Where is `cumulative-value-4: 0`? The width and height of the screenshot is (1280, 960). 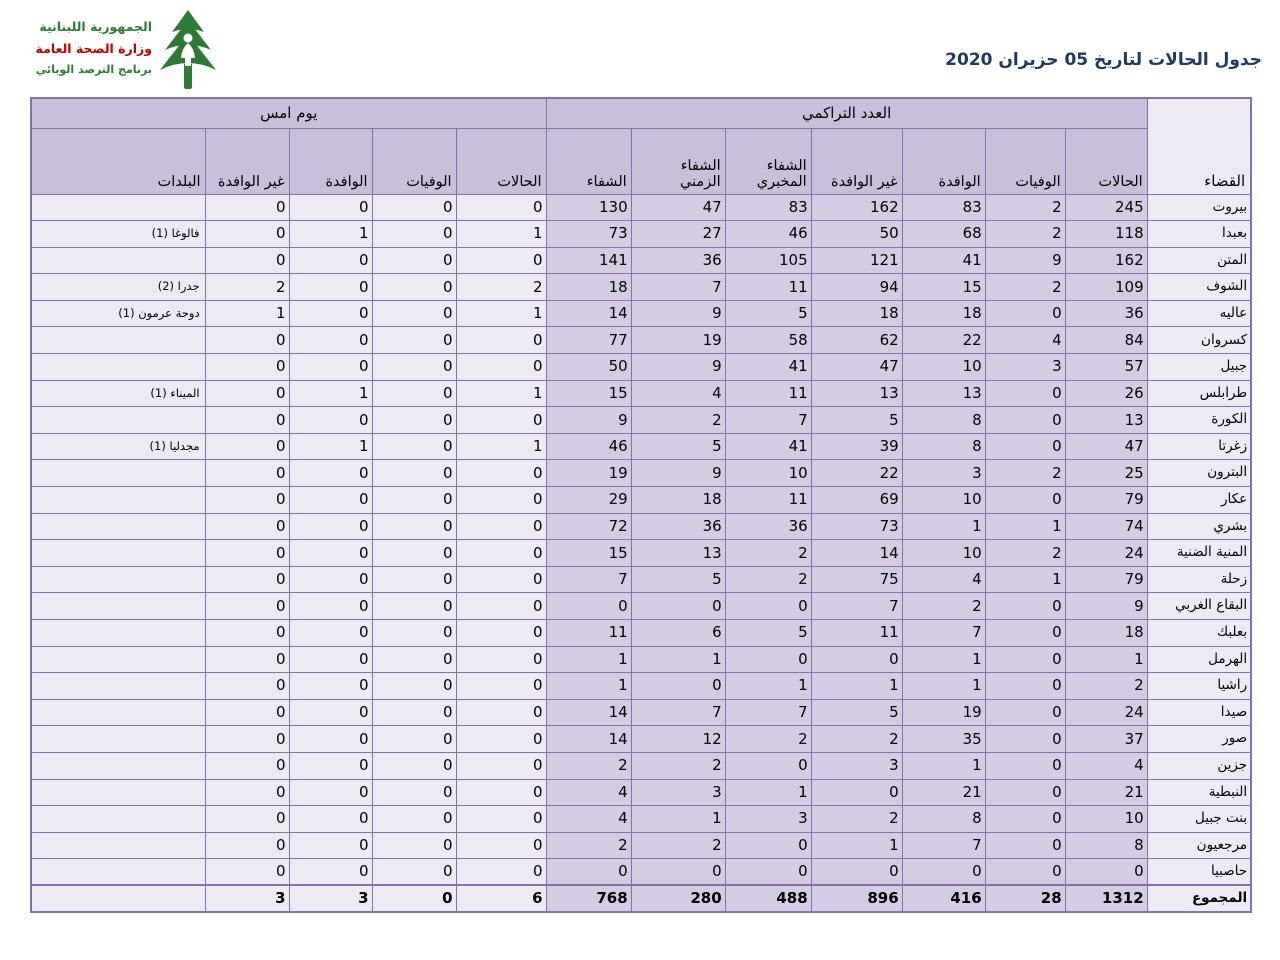 cumulative-value-4: 0 is located at coordinates (856, 872).